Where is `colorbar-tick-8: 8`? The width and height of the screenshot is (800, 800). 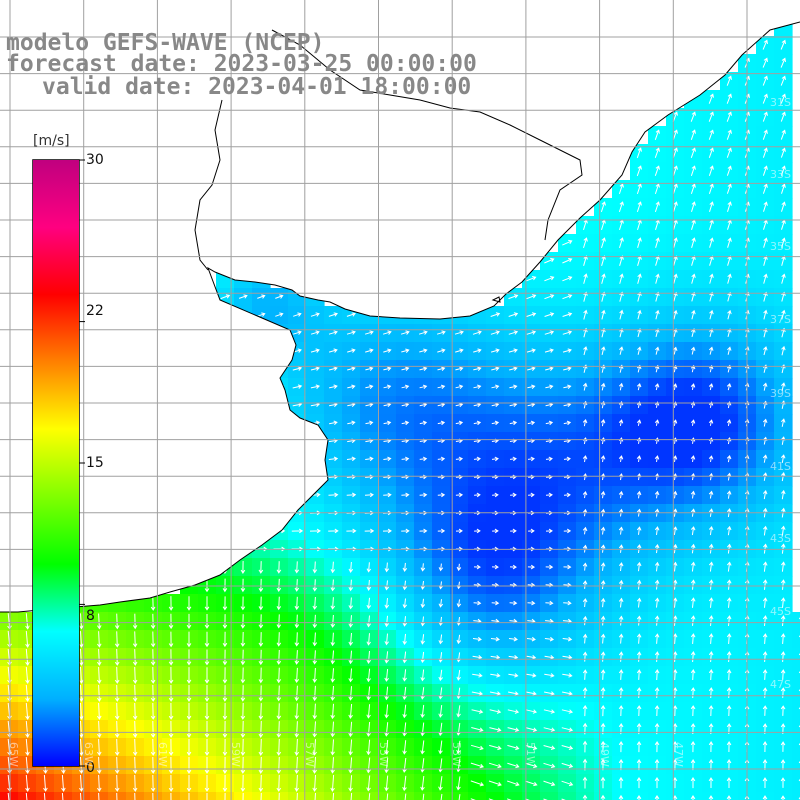 colorbar-tick-8: 8 is located at coordinates (90, 616).